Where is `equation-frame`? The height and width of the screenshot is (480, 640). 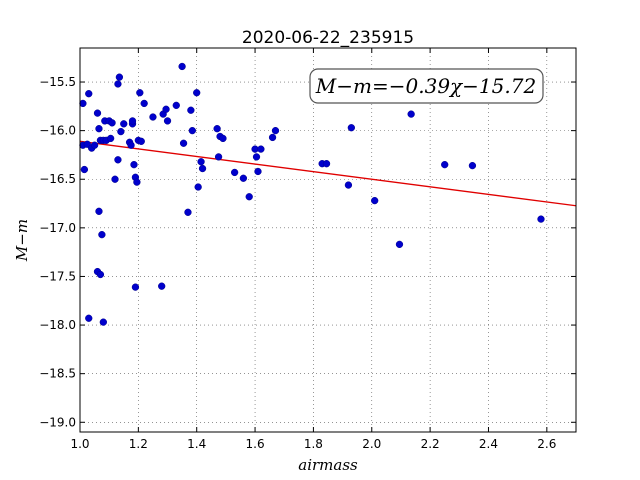
equation-frame is located at coordinates (426, 86).